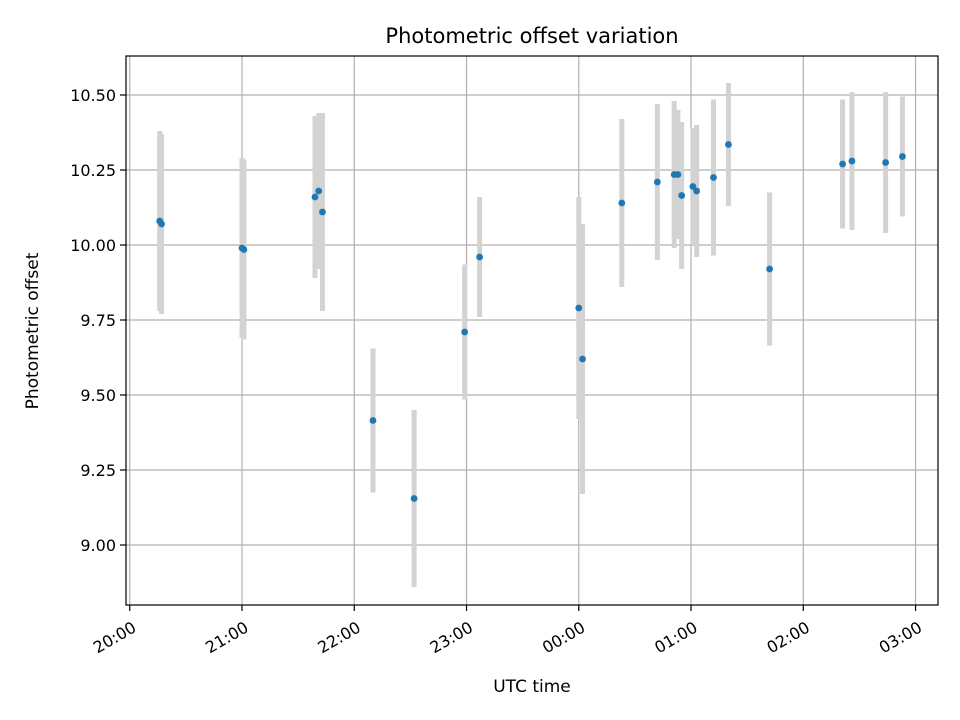 The width and height of the screenshot is (960, 720). What do you see at coordinates (787, 638) in the screenshot?
I see `x-tick-label: 02:00` at bounding box center [787, 638].